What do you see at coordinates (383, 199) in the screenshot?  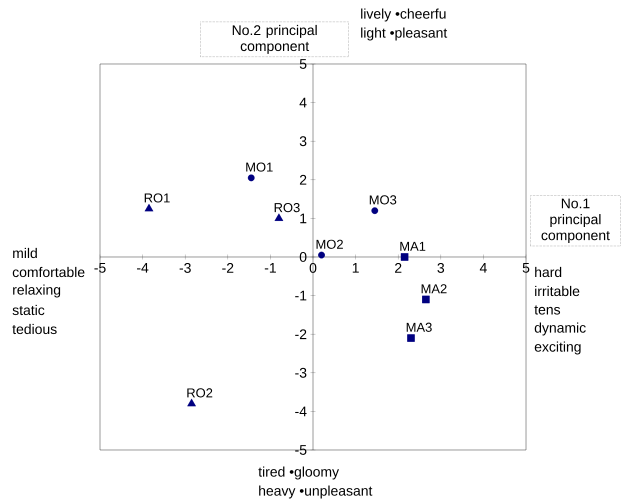 I see `annotation: MO3` at bounding box center [383, 199].